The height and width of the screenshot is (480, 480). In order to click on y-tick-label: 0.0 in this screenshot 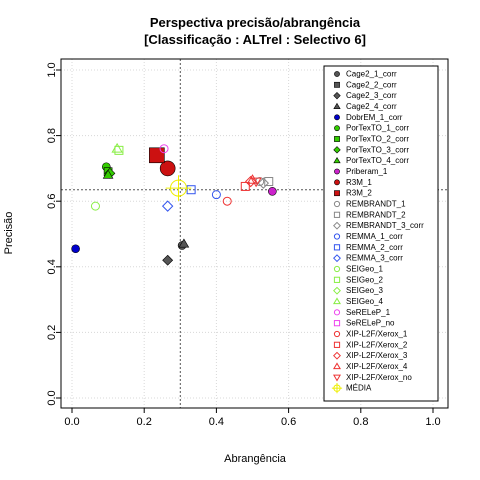, I will do `click(52, 397)`.